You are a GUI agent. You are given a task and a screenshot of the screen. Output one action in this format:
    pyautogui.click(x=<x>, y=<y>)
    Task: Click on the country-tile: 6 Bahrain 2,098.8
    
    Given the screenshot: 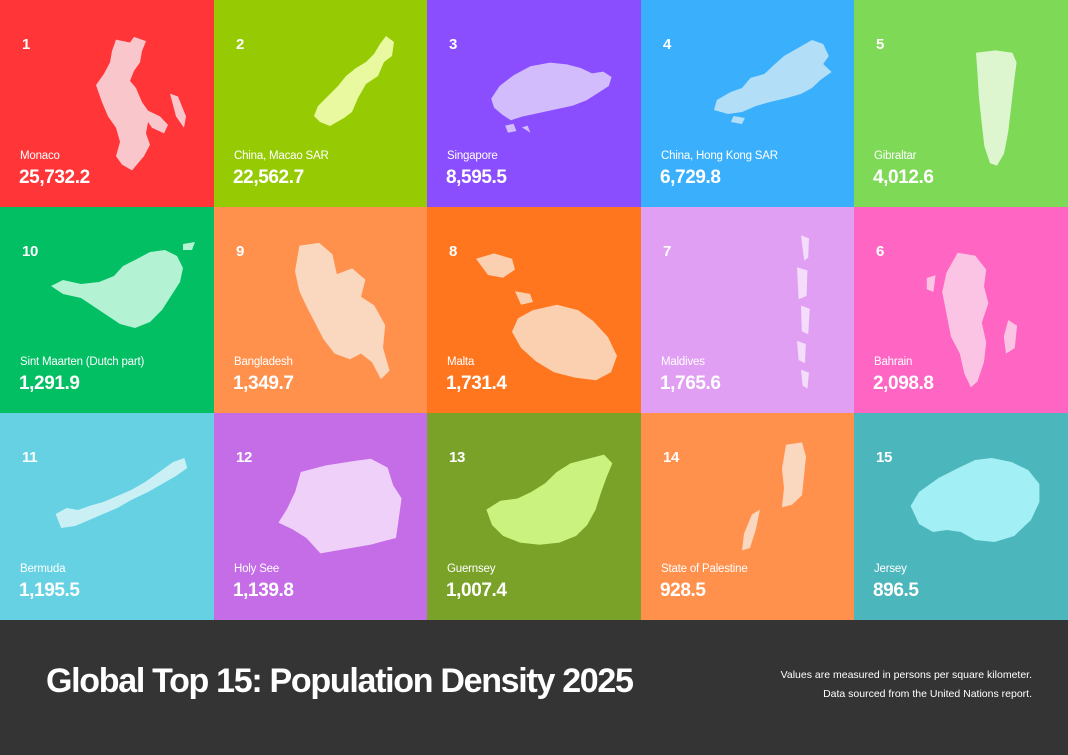 What is the action you would take?
    pyautogui.click(x=961, y=310)
    